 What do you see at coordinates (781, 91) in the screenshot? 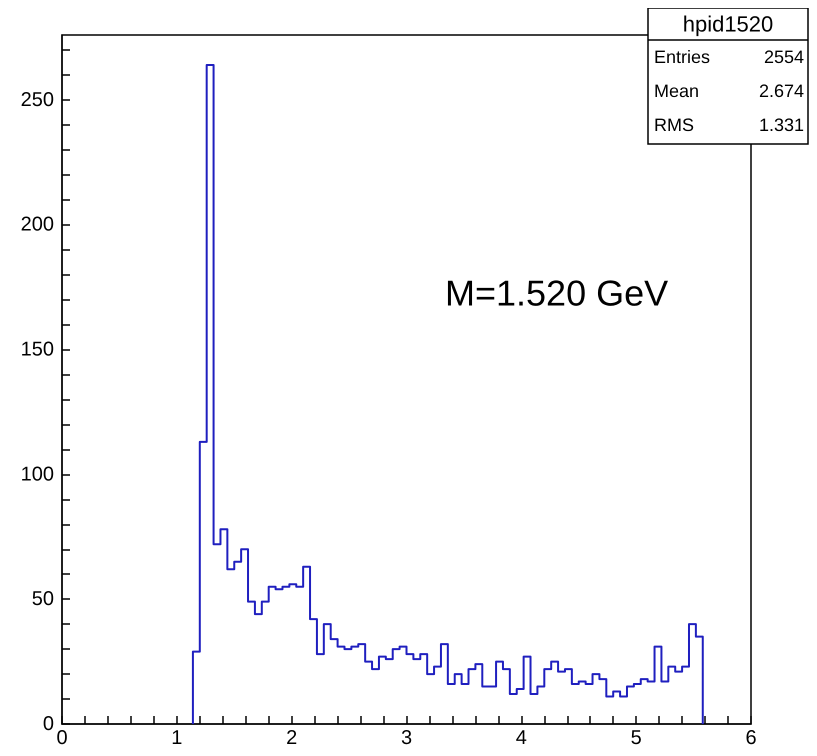
I see `text: 2.674` at bounding box center [781, 91].